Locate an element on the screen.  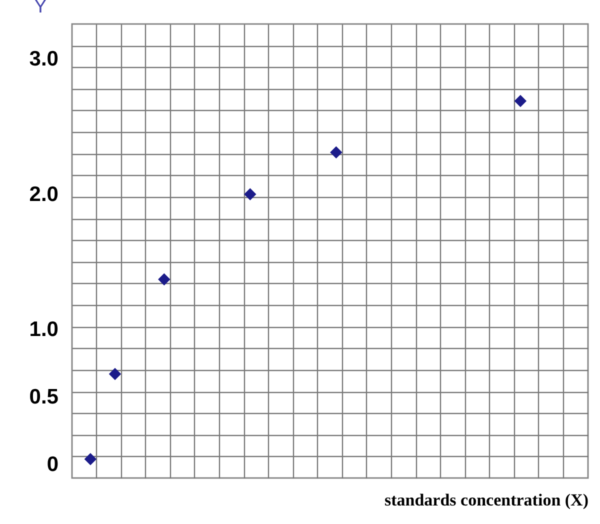
y-tick-label: 0 is located at coordinates (52, 464).